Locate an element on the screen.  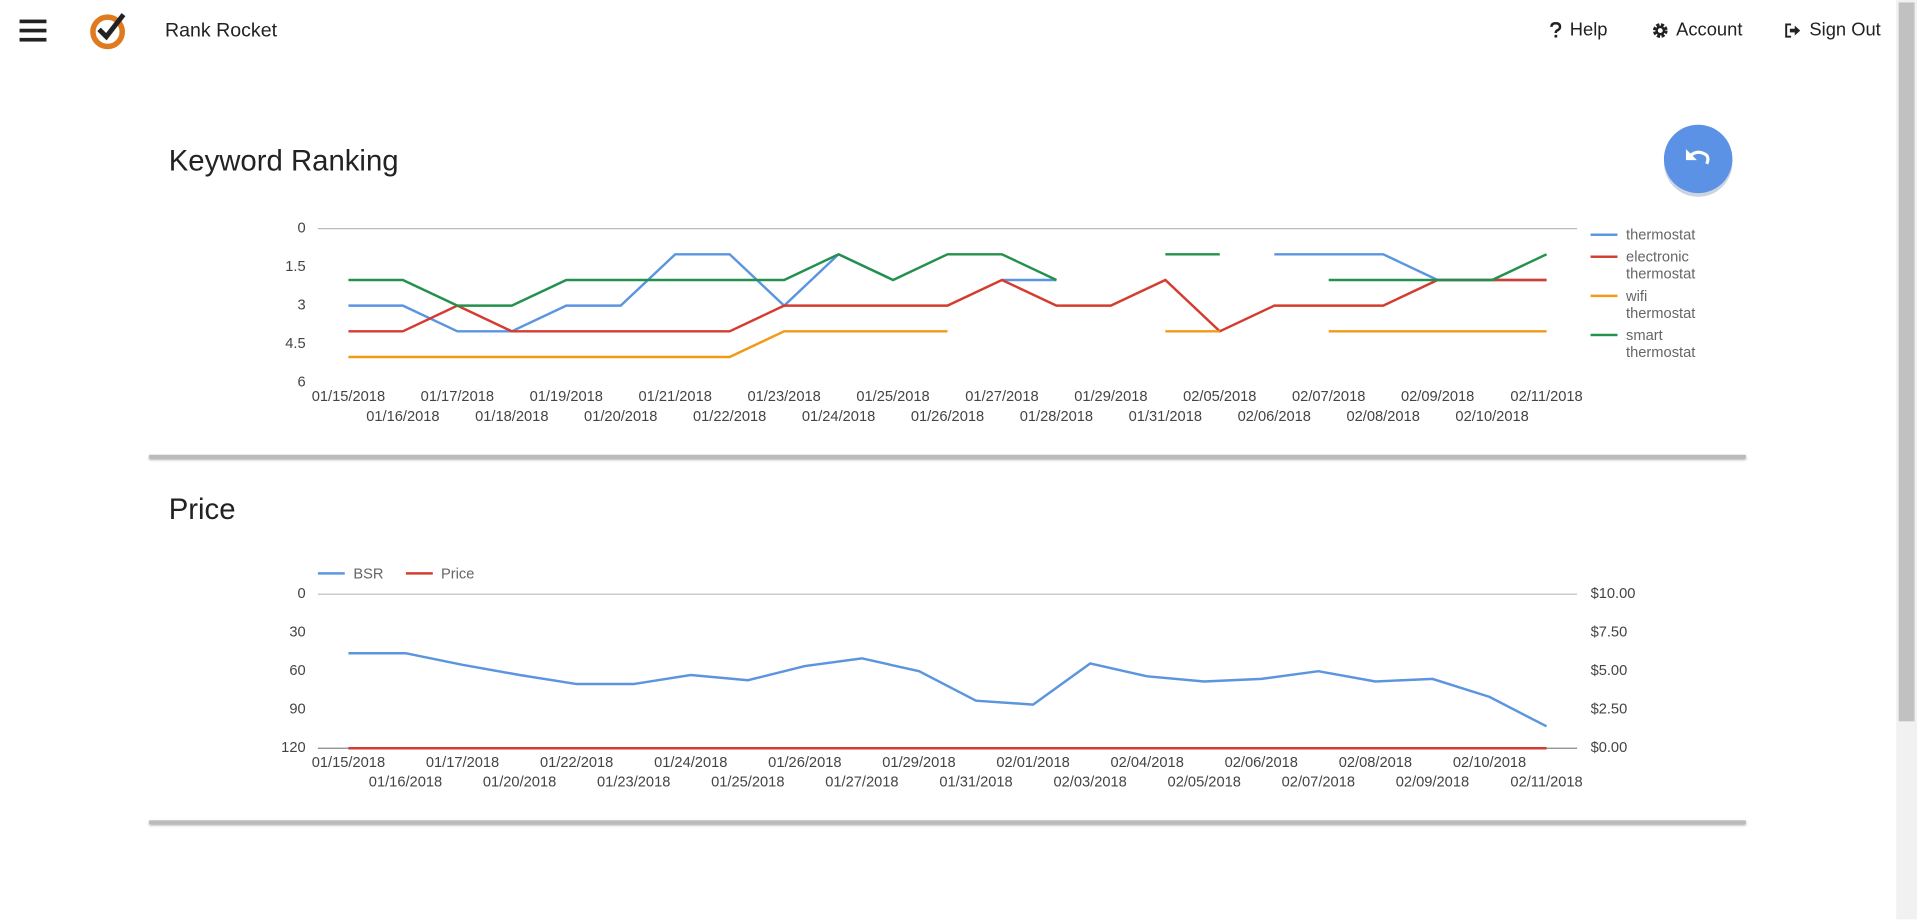
account-link: Account is located at coordinates (1697, 30).